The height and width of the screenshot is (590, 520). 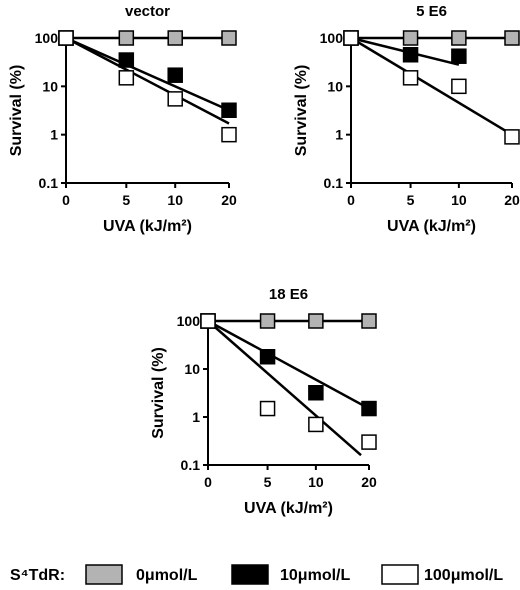 What do you see at coordinates (147, 11) in the screenshot?
I see `chart-title: vector` at bounding box center [147, 11].